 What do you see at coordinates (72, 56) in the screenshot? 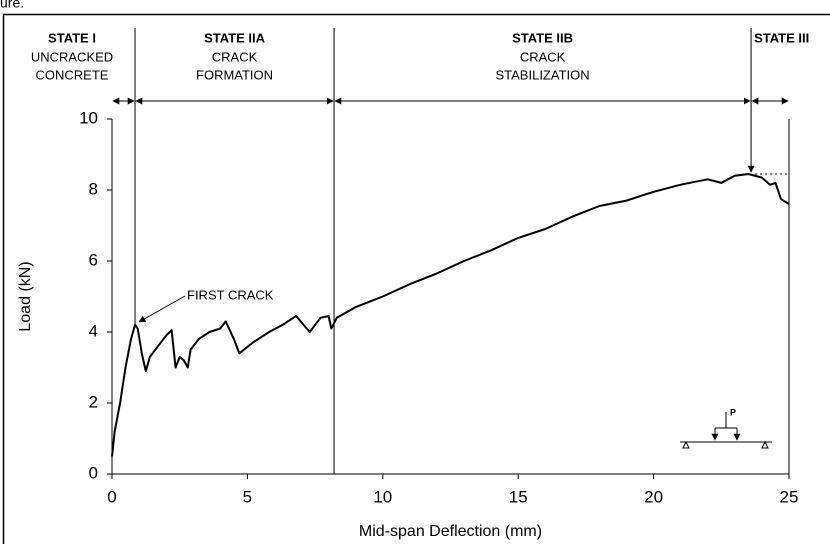
I see `state-description: UNCRACKED` at bounding box center [72, 56].